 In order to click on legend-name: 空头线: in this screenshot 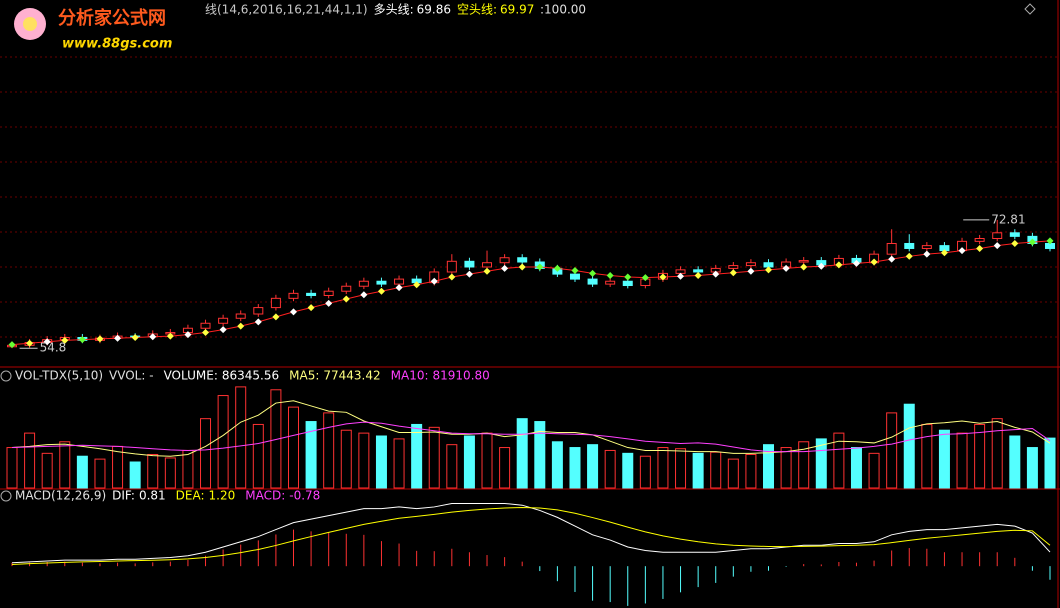, I will do `click(477, 10)`.